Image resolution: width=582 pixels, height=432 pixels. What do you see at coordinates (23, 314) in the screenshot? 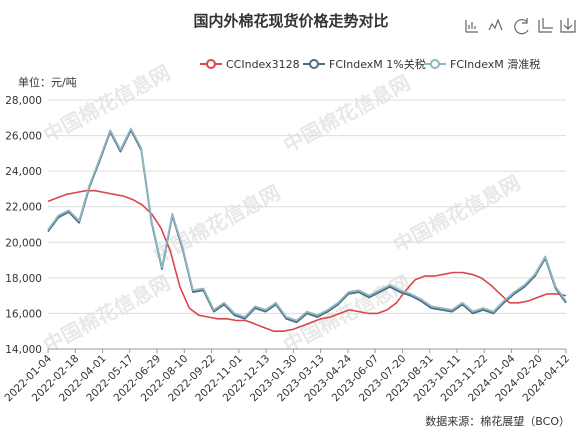
I see `y-tick-label: 16,000` at bounding box center [23, 314].